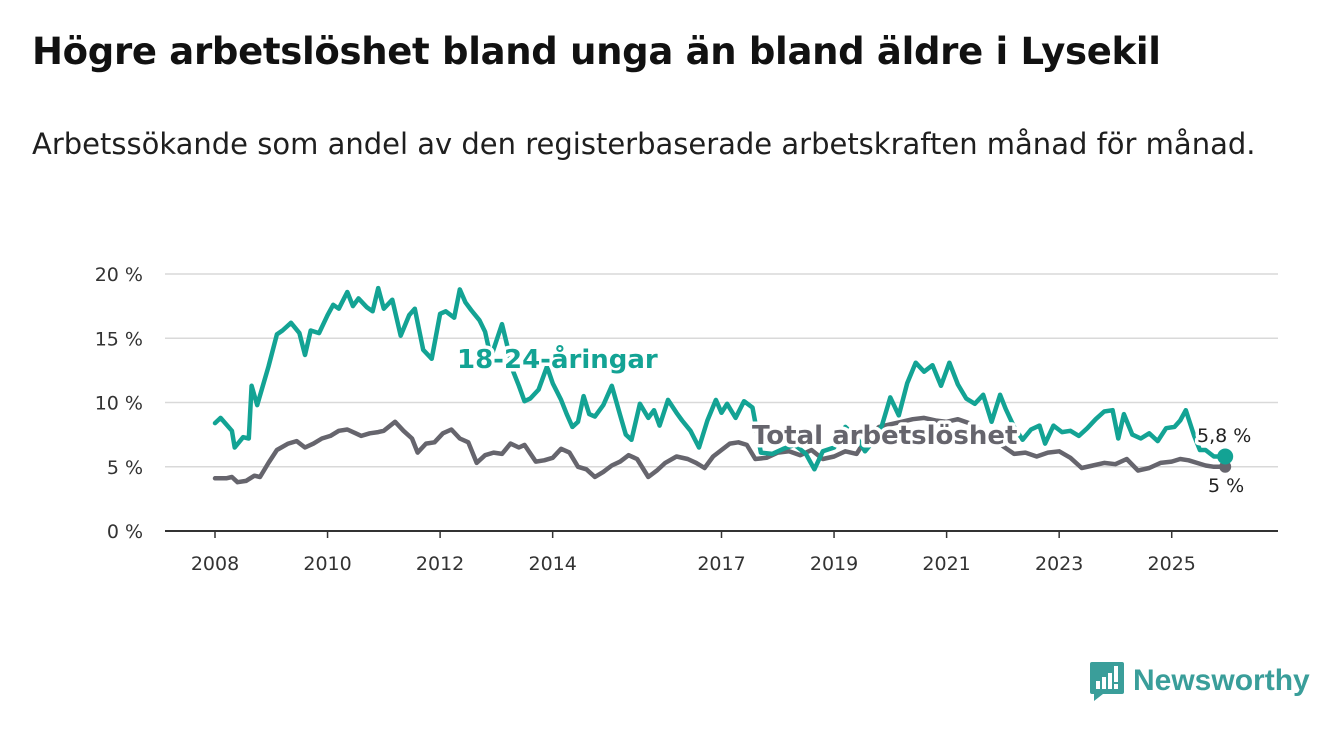 The width and height of the screenshot is (1340, 734). Describe the element at coordinates (1107, 681) in the screenshot. I see `newsworthy-logo-icon` at that location.